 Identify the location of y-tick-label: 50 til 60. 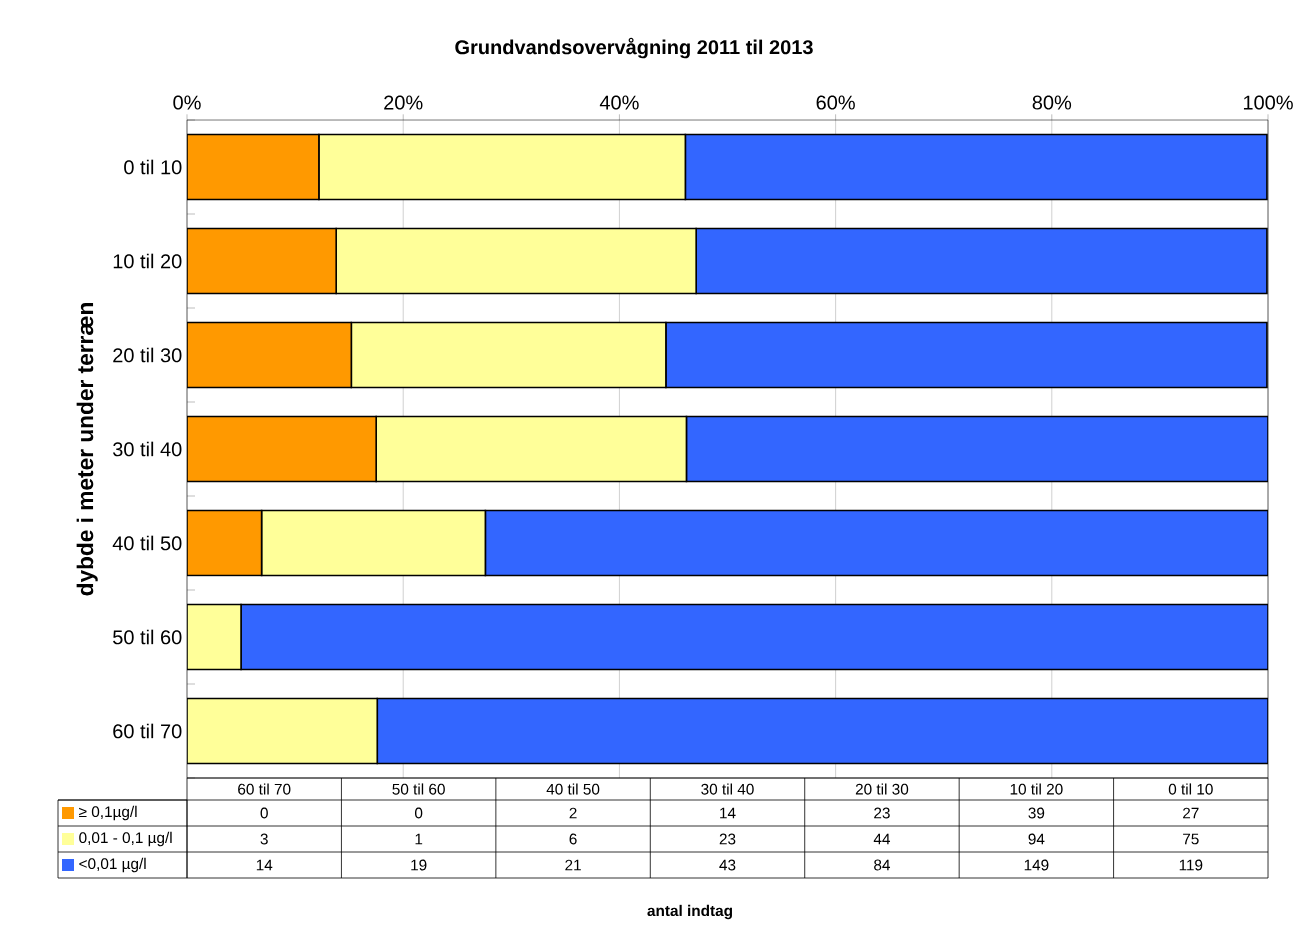
(147, 637).